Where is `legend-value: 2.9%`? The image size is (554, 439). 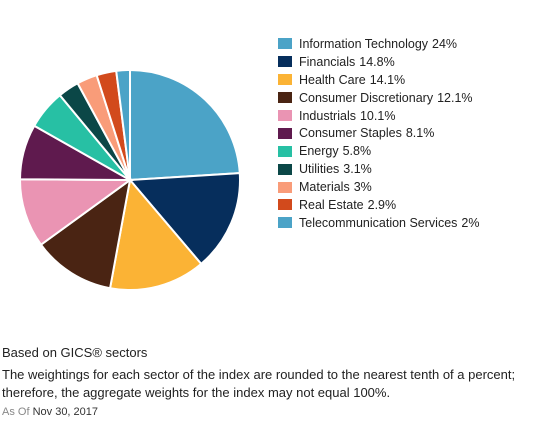 legend-value: 2.9% is located at coordinates (382, 204).